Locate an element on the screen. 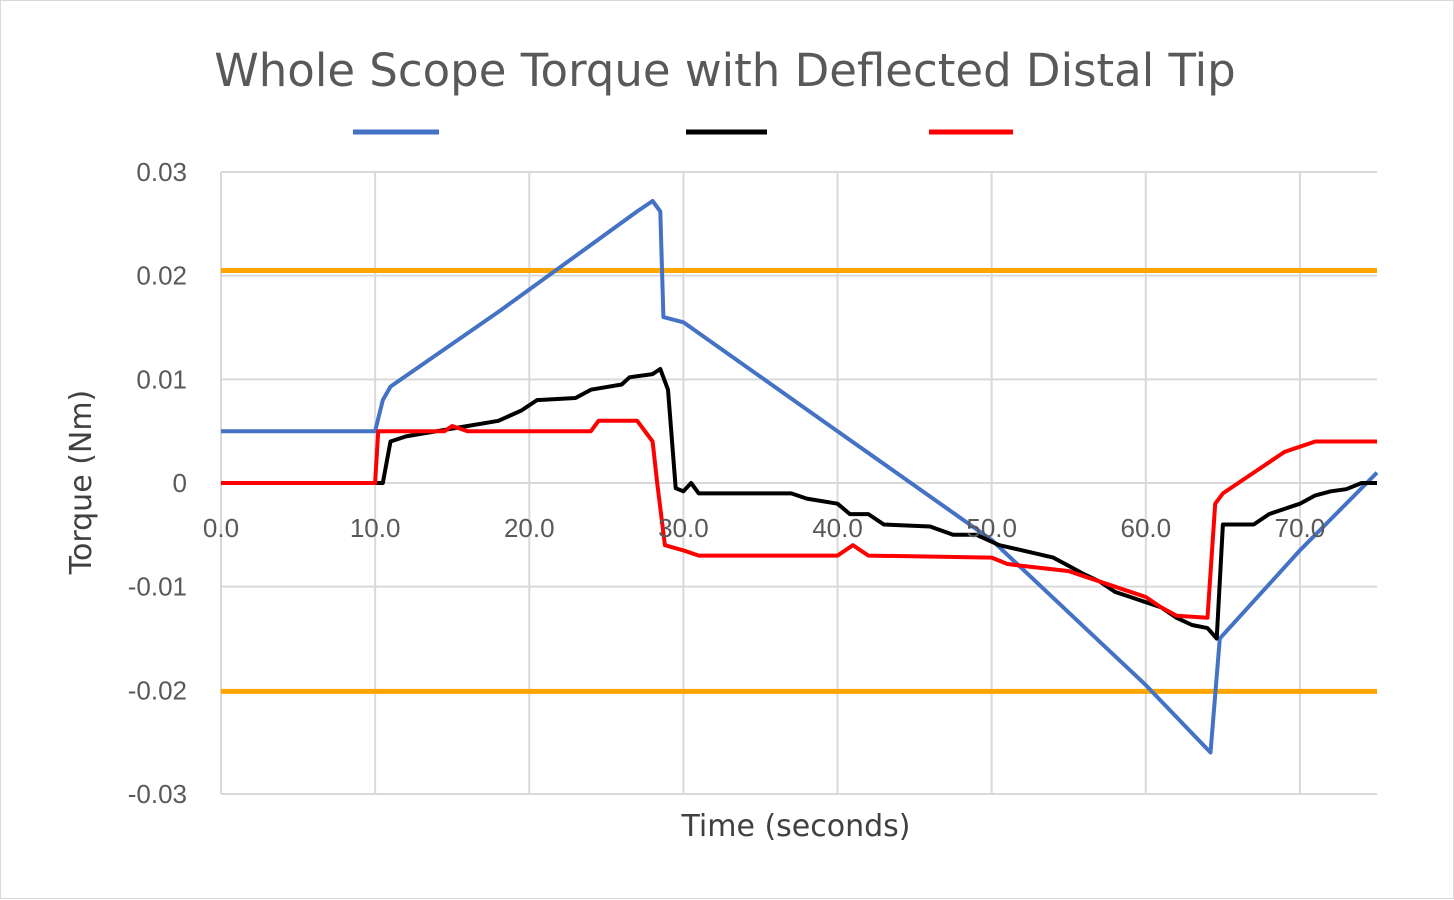 The width and height of the screenshot is (1454, 900). y-axis-title: Torque (Nm) is located at coordinates (81, 483).